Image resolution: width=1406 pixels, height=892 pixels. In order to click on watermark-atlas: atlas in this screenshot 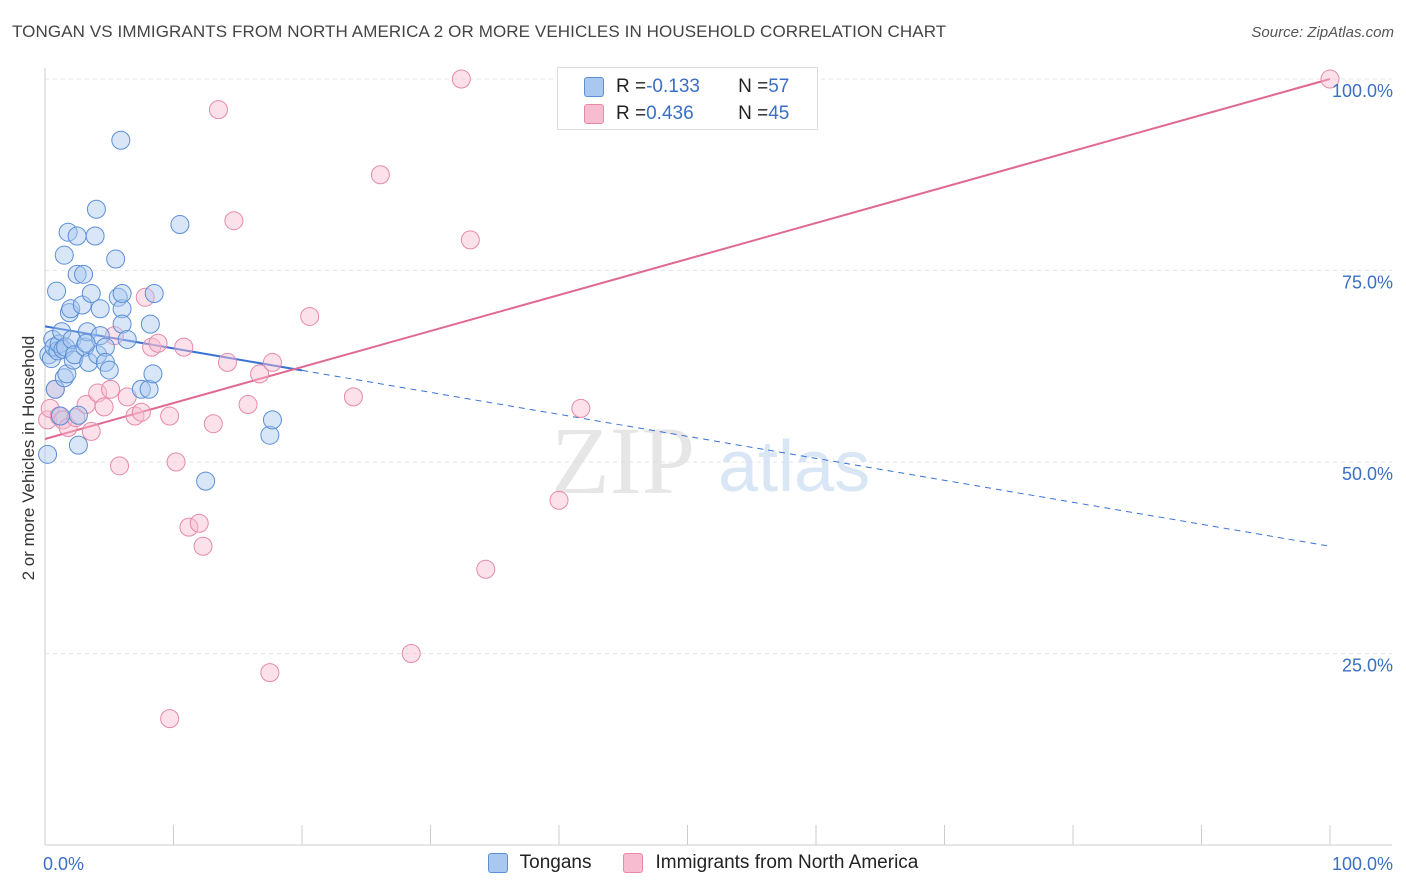, I will do `click(794, 467)`.